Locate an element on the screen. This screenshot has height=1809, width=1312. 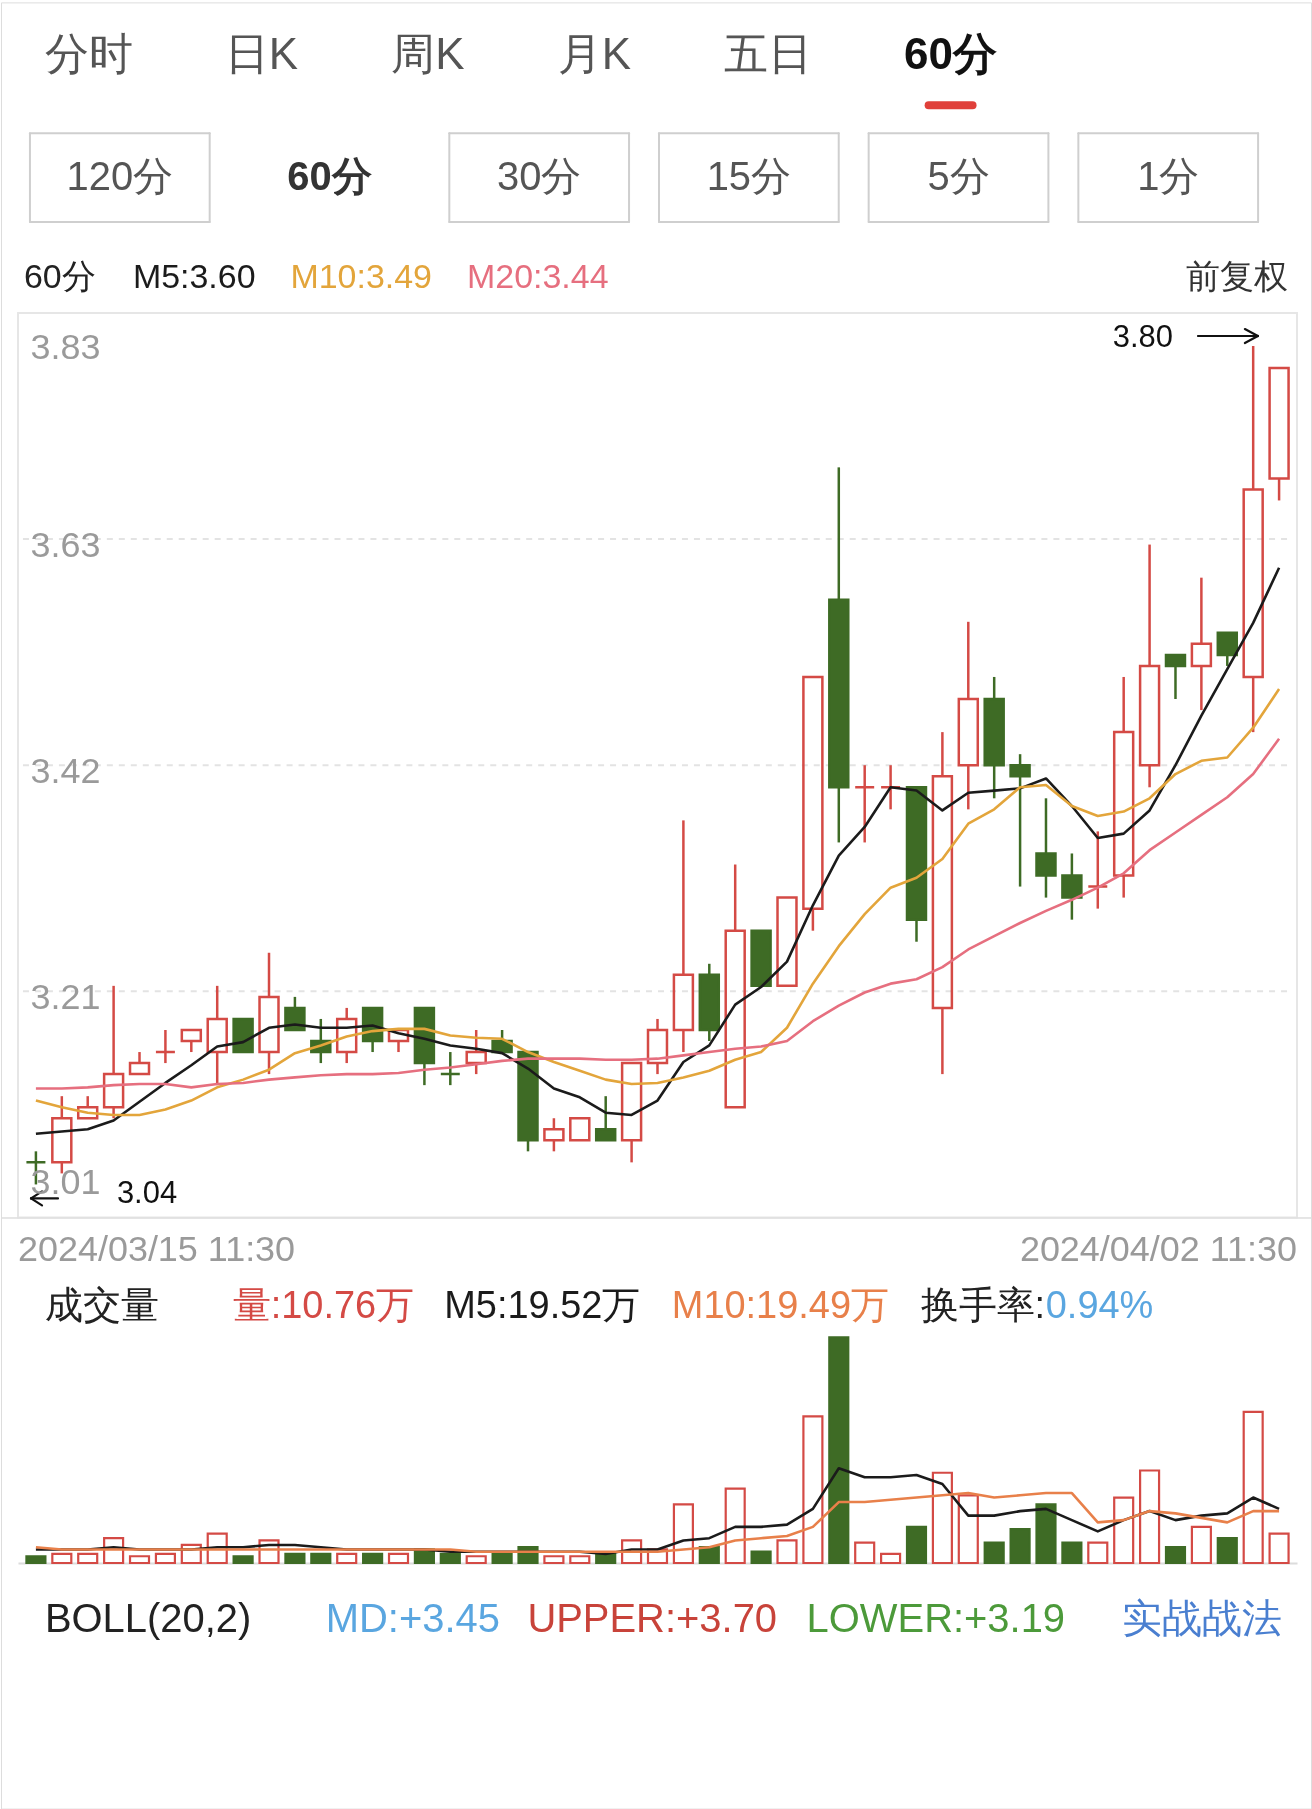
y-tick-label: 3.42 is located at coordinates (65, 770).